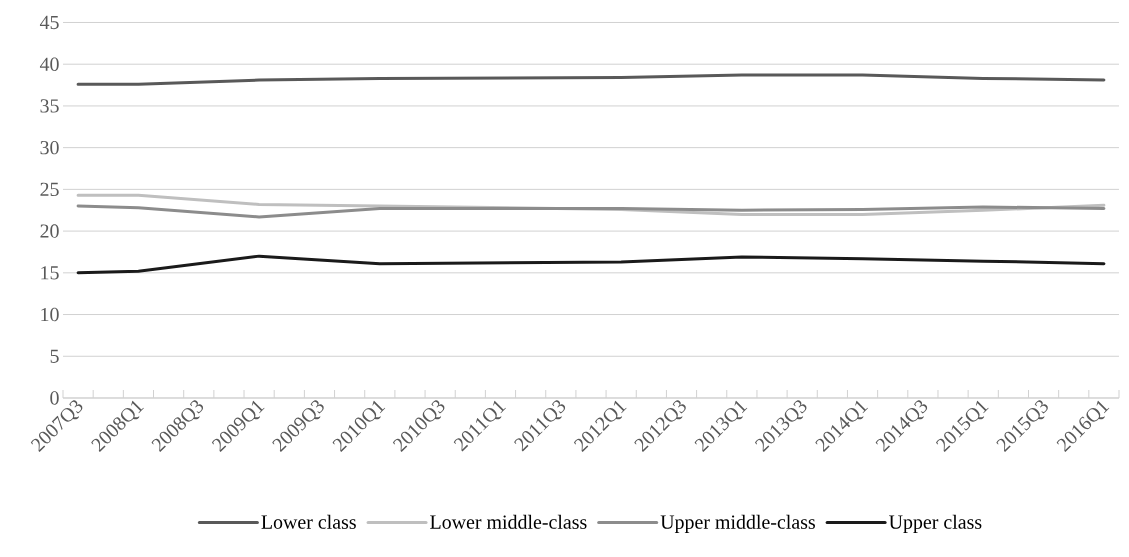  Describe the element at coordinates (49, 64) in the screenshot. I see `y-tick-label: 40` at that location.